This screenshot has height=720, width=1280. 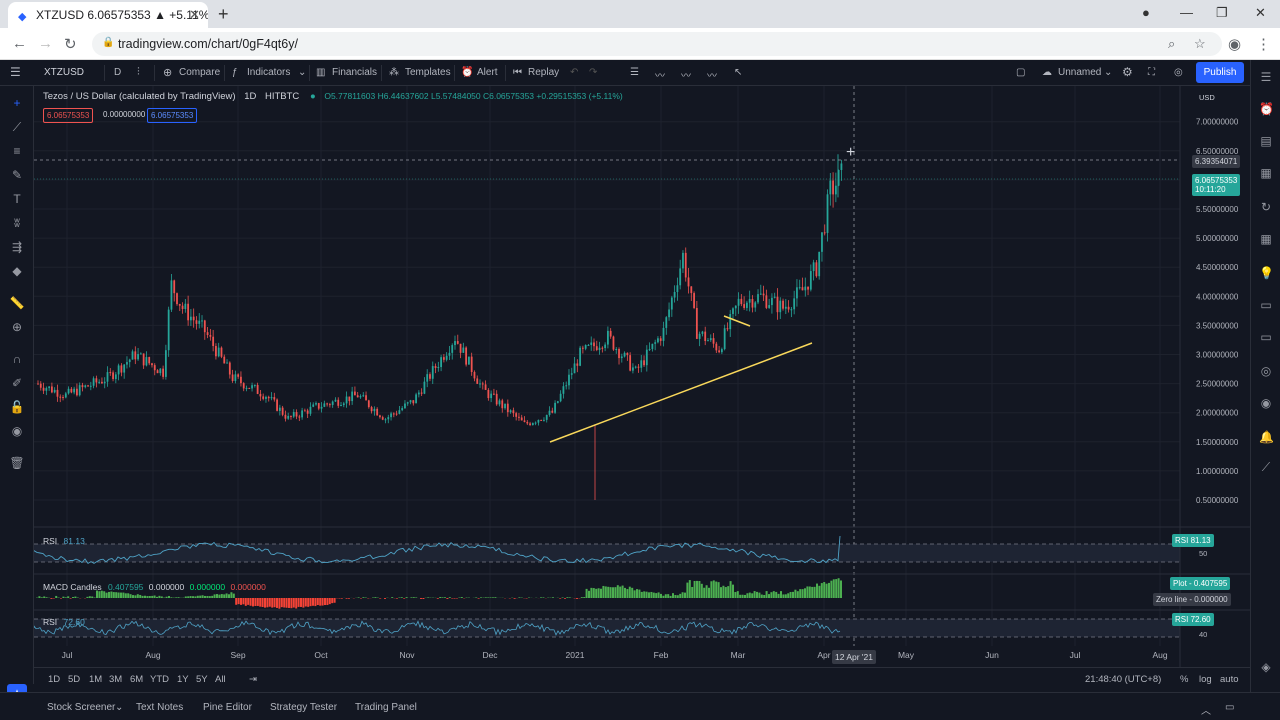 What do you see at coordinates (1266, 305) in the screenshot?
I see `chat-icon: ▭` at bounding box center [1266, 305].